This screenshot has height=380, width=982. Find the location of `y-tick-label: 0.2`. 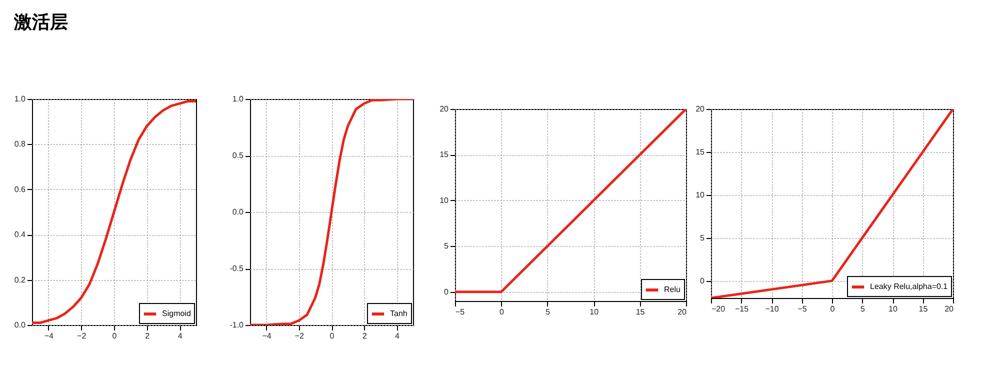

y-tick-label: 0.2 is located at coordinates (20, 279).